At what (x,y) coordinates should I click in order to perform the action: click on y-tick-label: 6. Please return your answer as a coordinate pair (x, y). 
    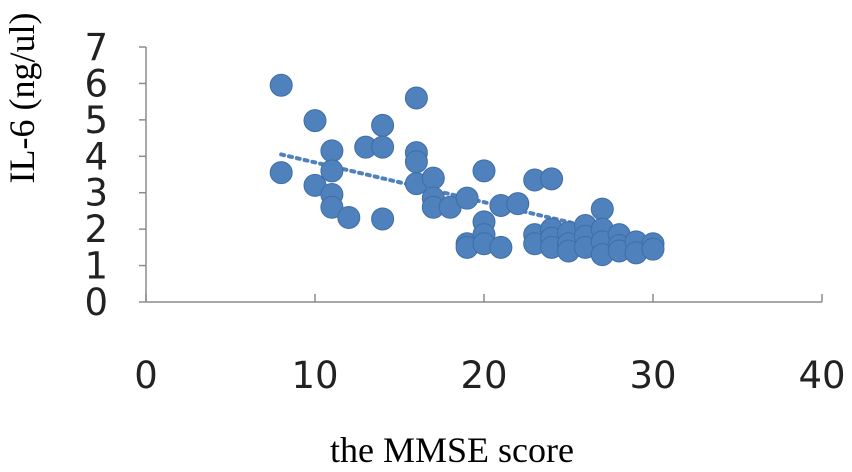
    Looking at the image, I should click on (96, 83).